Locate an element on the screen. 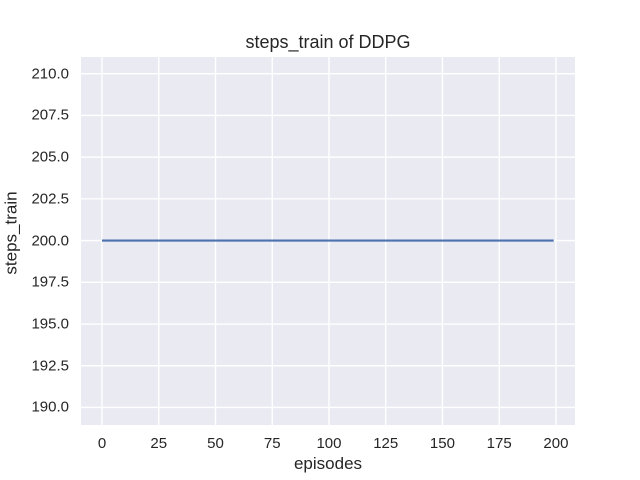  x-tick-label: 75 is located at coordinates (272, 443).